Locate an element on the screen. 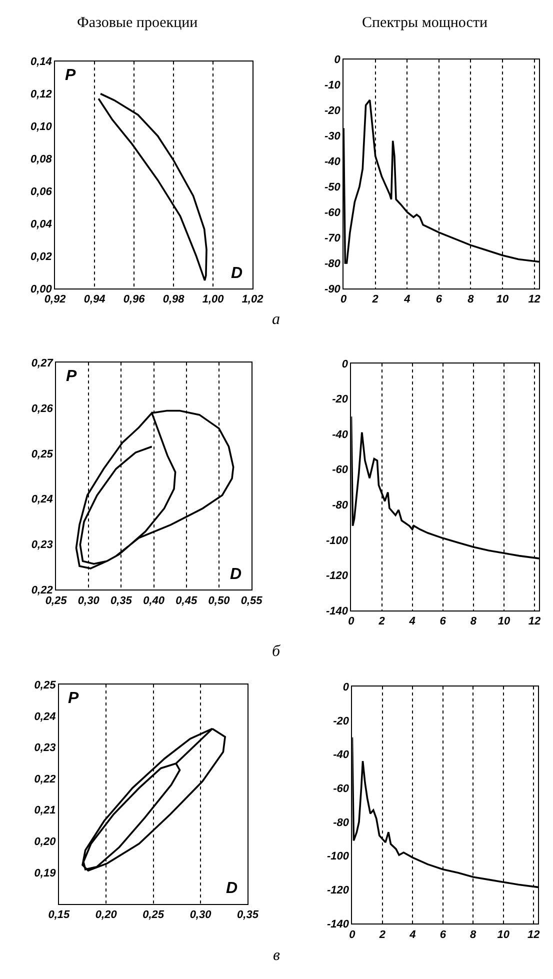 The height and width of the screenshot is (979, 553). y-tick-label: -70 is located at coordinates (333, 238).